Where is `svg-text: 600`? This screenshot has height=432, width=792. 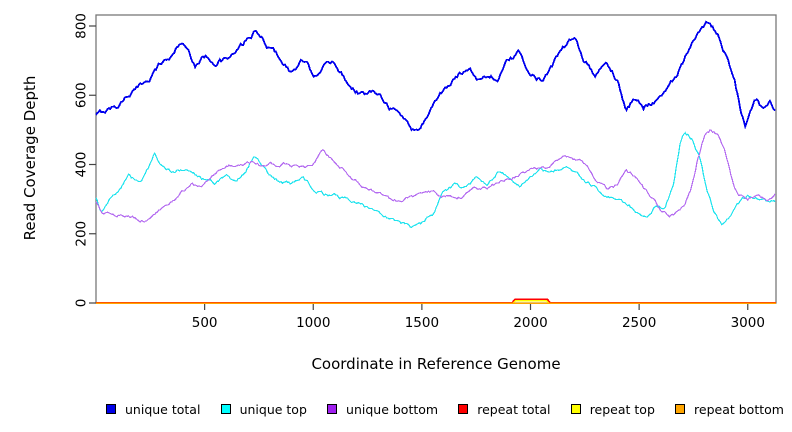
svg-text: 600 is located at coordinates (82, 95).